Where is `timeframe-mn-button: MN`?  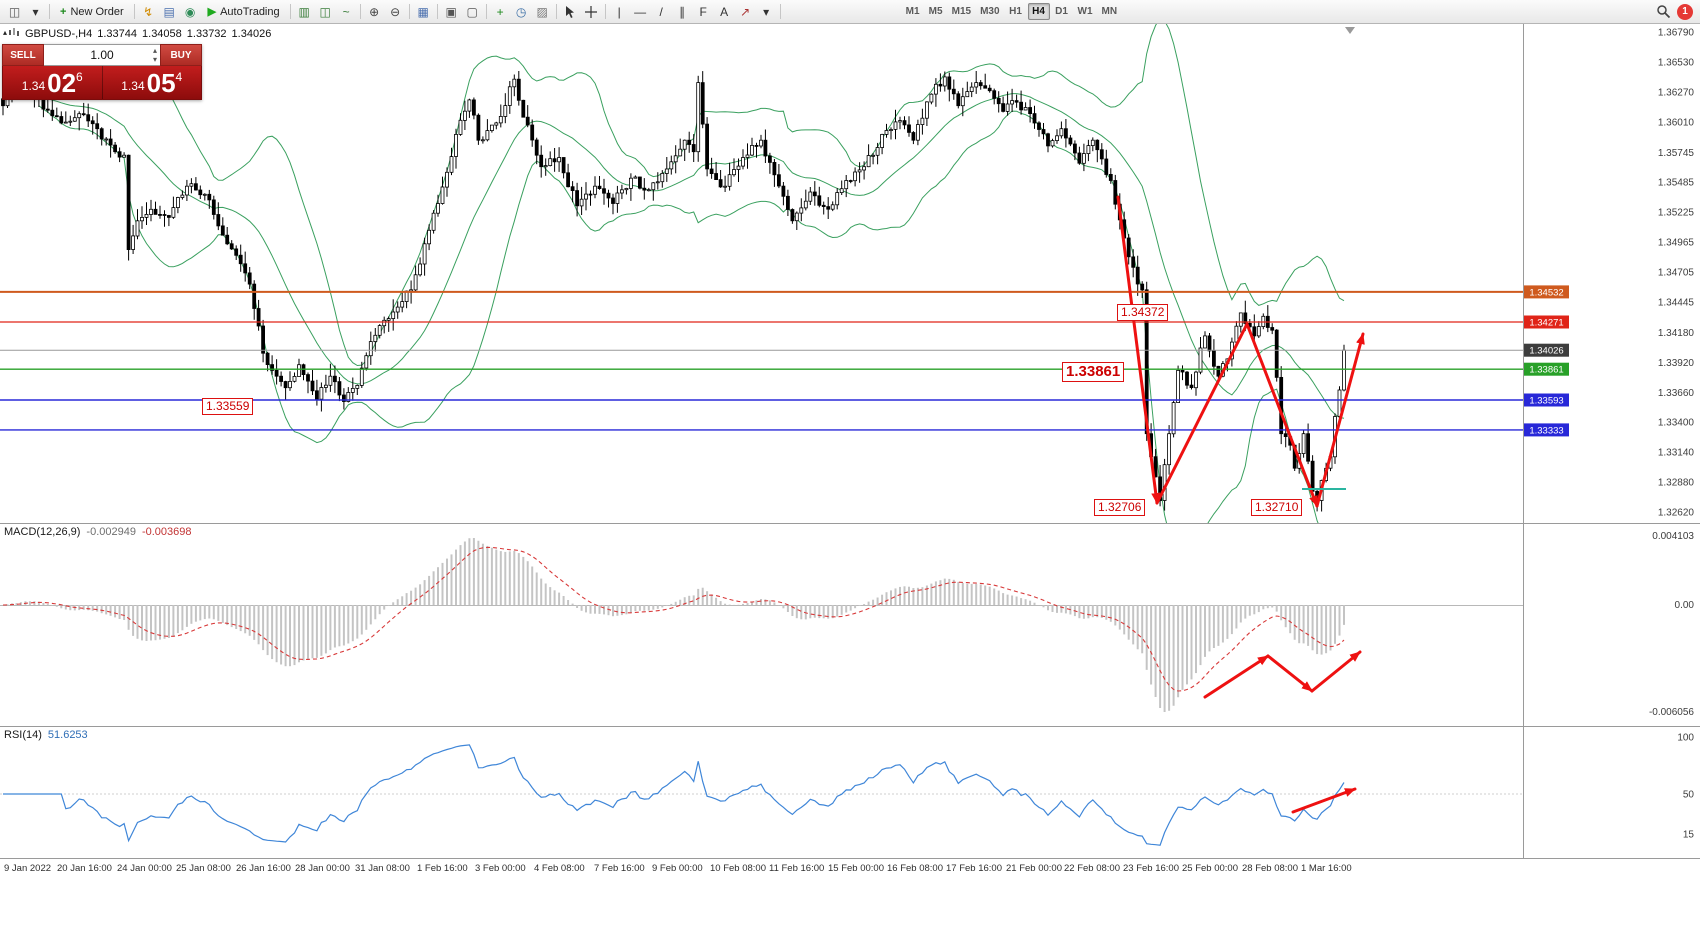 timeframe-mn-button: MN is located at coordinates (1110, 11).